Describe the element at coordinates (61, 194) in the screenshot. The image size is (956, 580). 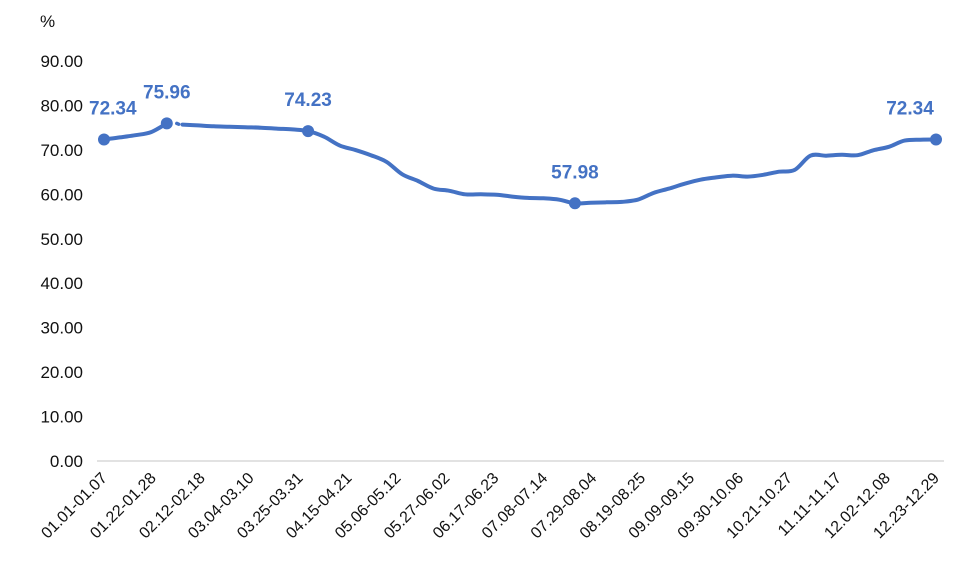
I see `y-tick-label: 60.00` at that location.